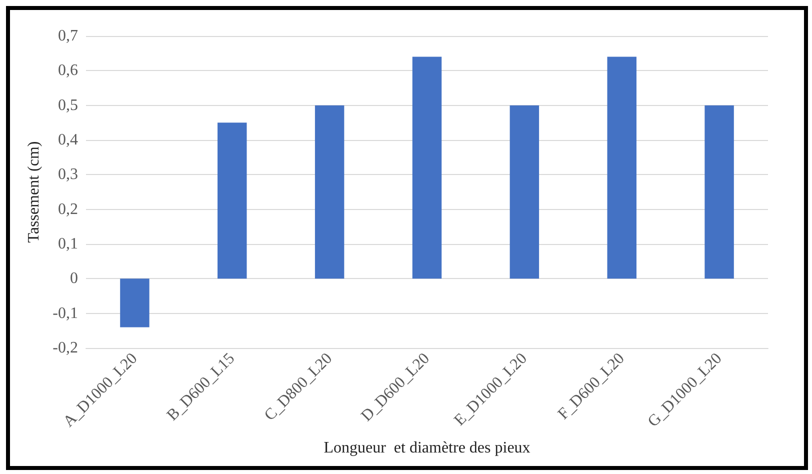 The height and width of the screenshot is (474, 812). Describe the element at coordinates (68, 105) in the screenshot. I see `y-tick-label: 0,5` at that location.